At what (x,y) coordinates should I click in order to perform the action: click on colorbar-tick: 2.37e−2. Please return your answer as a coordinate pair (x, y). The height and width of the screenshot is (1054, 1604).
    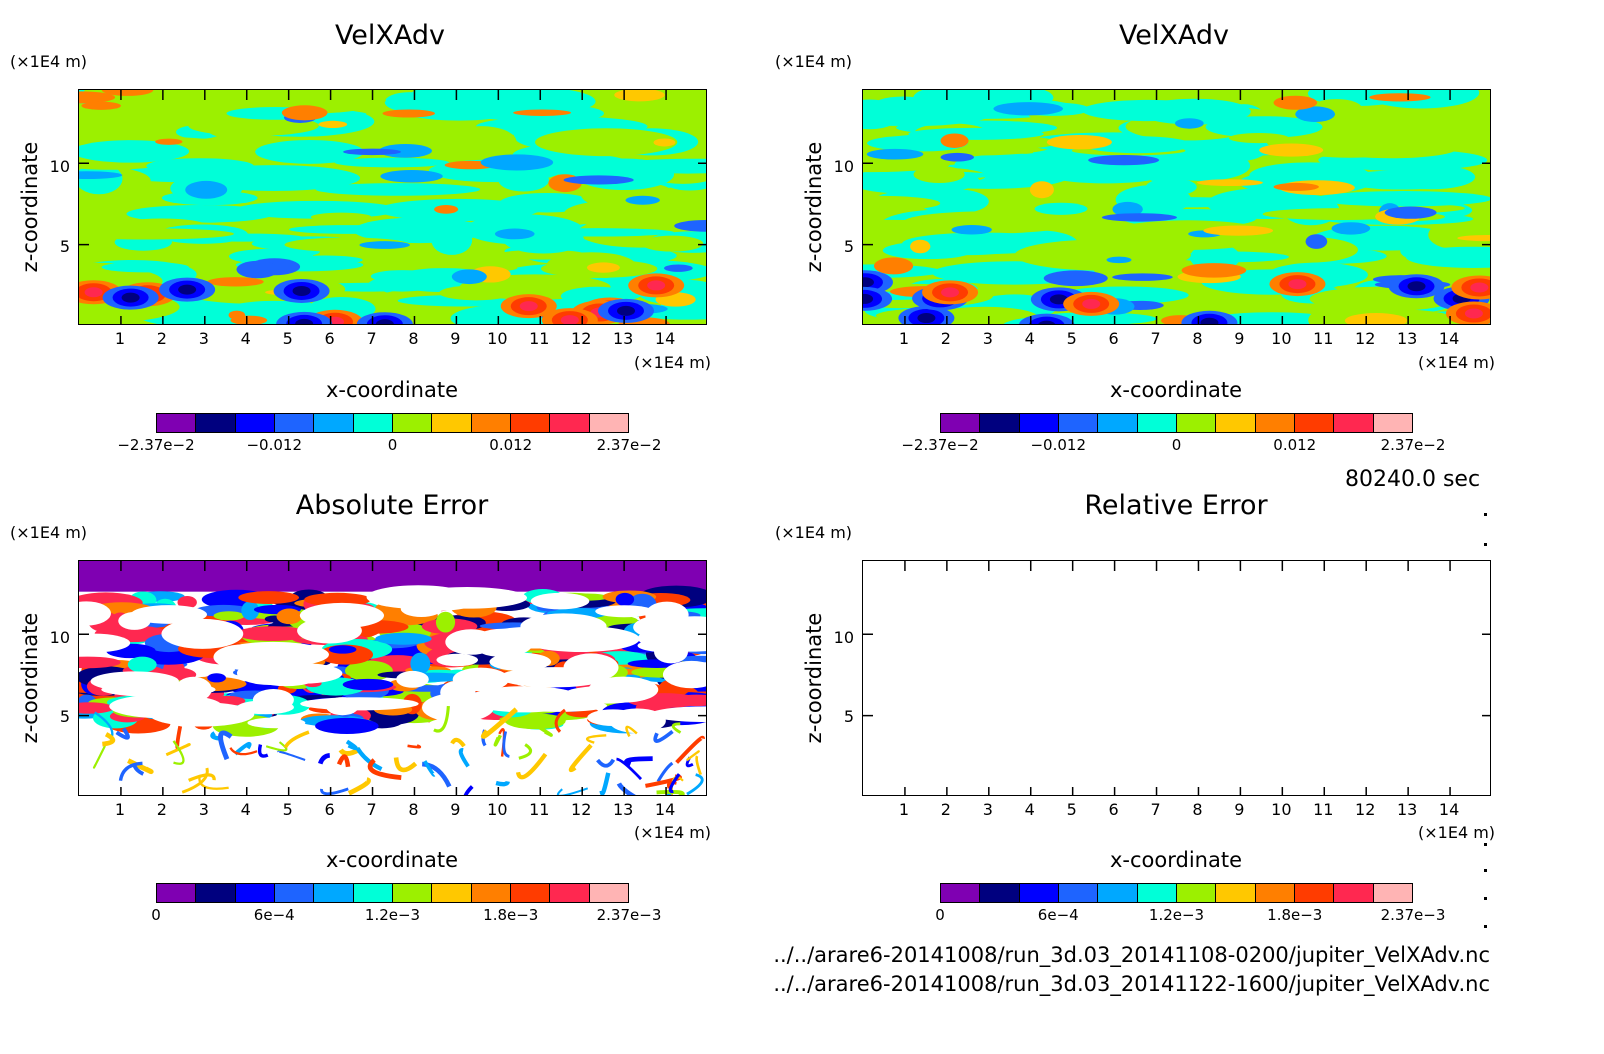
    Looking at the image, I should click on (629, 445).